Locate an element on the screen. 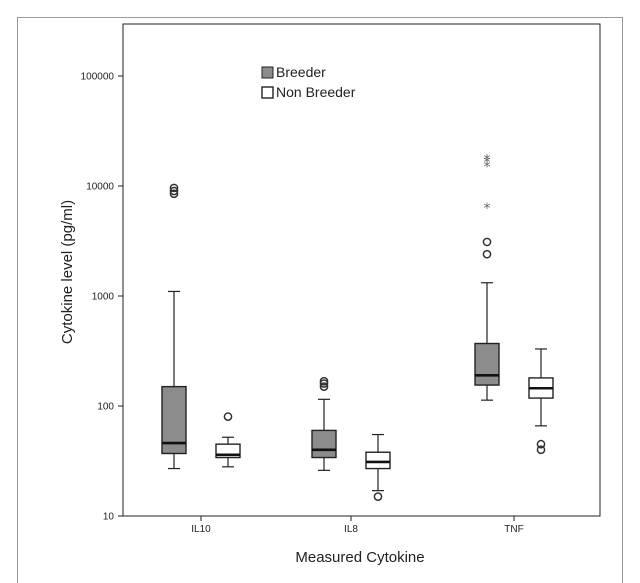 The width and height of the screenshot is (640, 583). legend-label-breeder: Breeder is located at coordinates (301, 72).